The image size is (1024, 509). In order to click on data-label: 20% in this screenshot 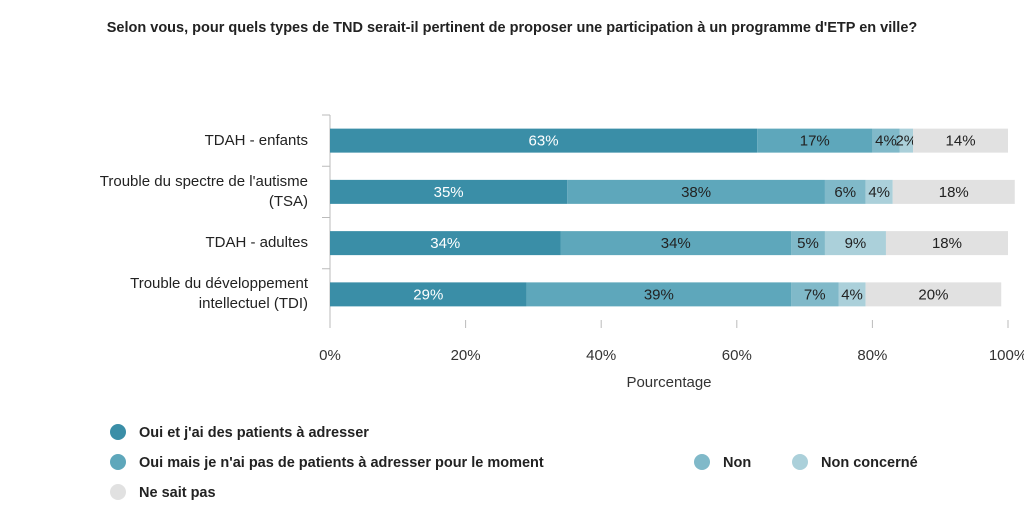, I will do `click(933, 294)`.